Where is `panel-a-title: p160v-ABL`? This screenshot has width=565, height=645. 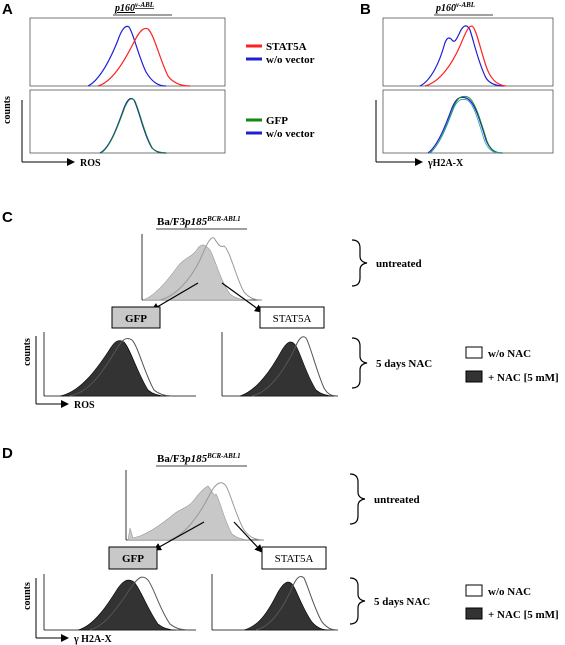
panel-a-title: p160v-ABL is located at coordinates (134, 7).